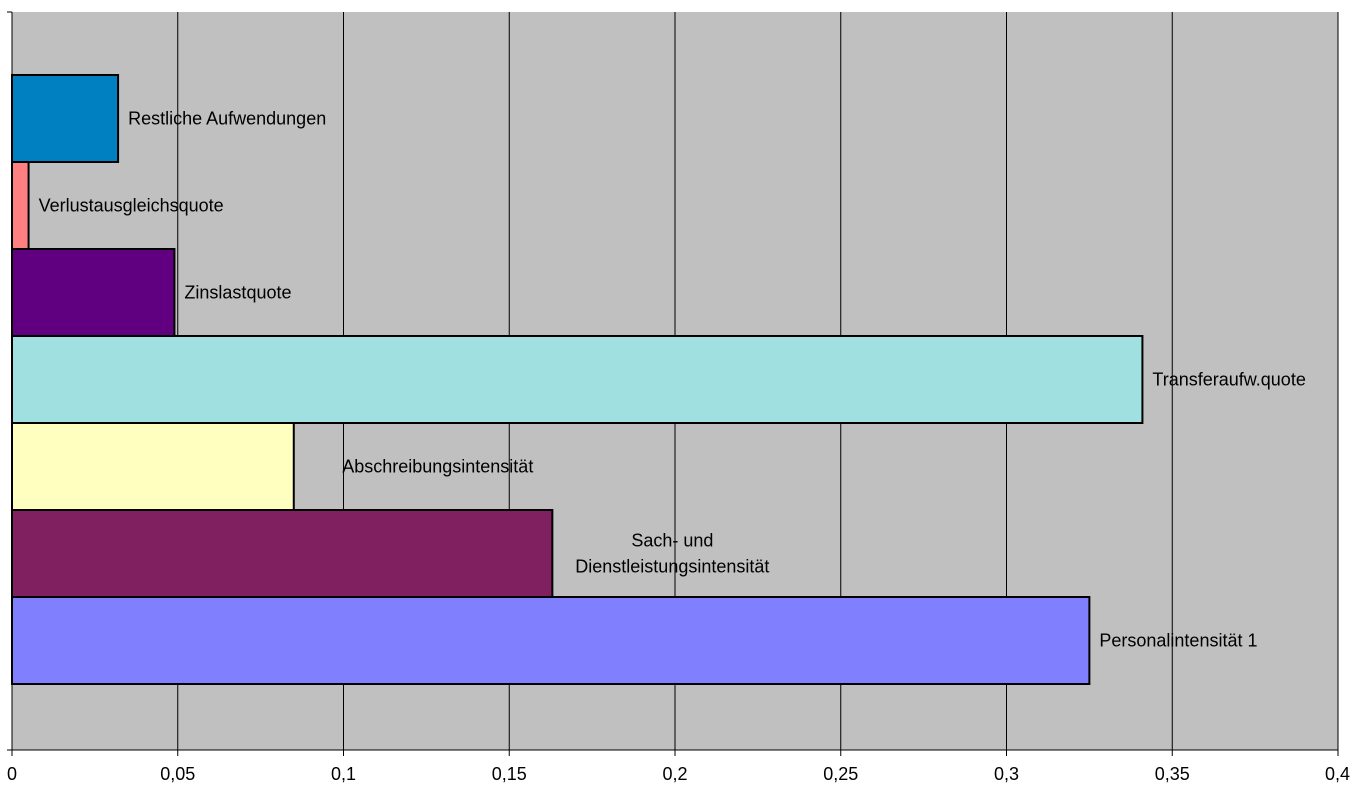 The height and width of the screenshot is (796, 1367). Describe the element at coordinates (437, 467) in the screenshot. I see `bar-label: Abschreibungsintensität` at that location.